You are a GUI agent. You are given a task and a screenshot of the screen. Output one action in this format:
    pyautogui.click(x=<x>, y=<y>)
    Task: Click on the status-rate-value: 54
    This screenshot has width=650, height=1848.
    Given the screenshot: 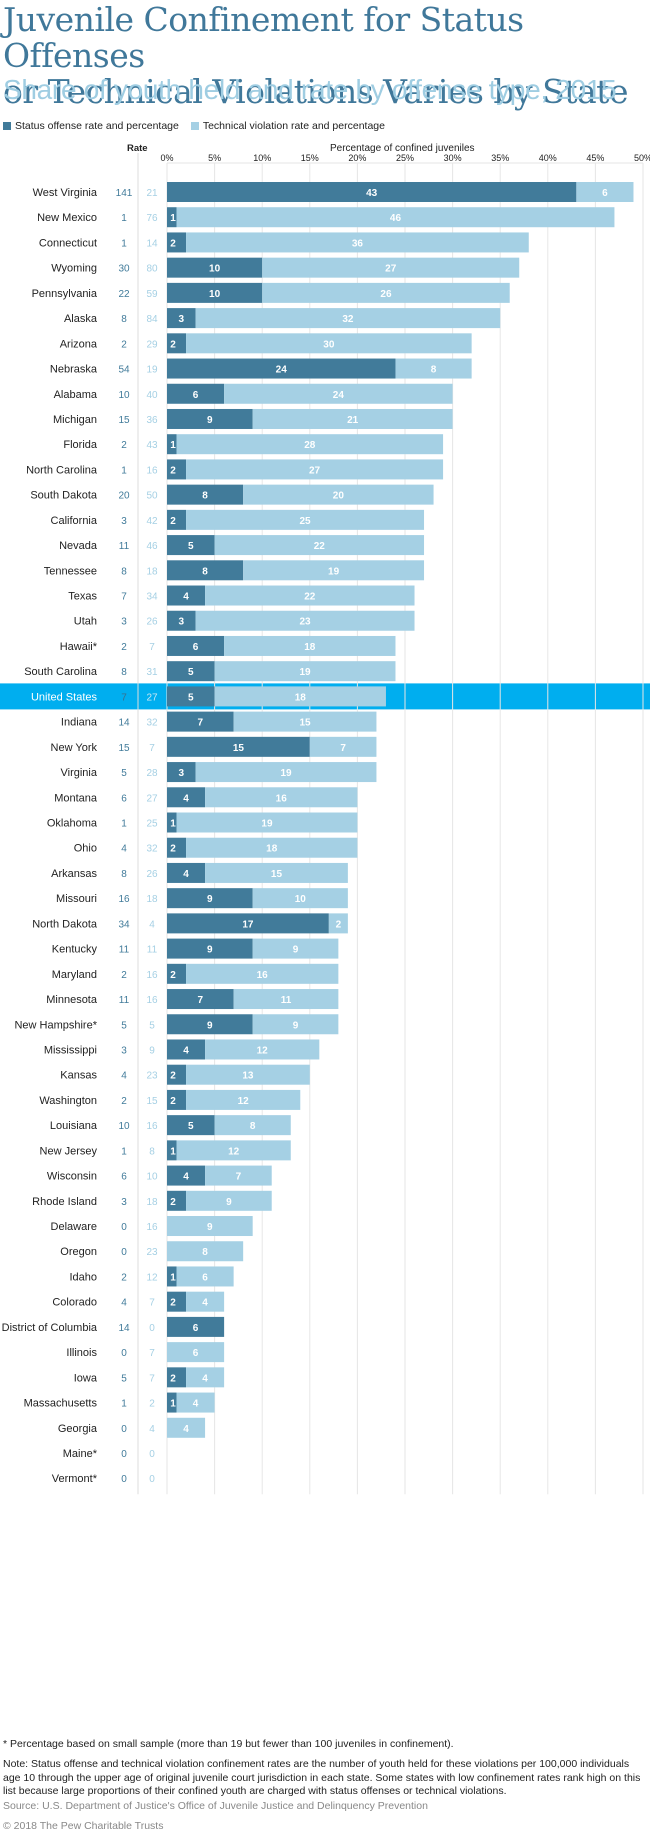 What is the action you would take?
    pyautogui.click(x=124, y=370)
    